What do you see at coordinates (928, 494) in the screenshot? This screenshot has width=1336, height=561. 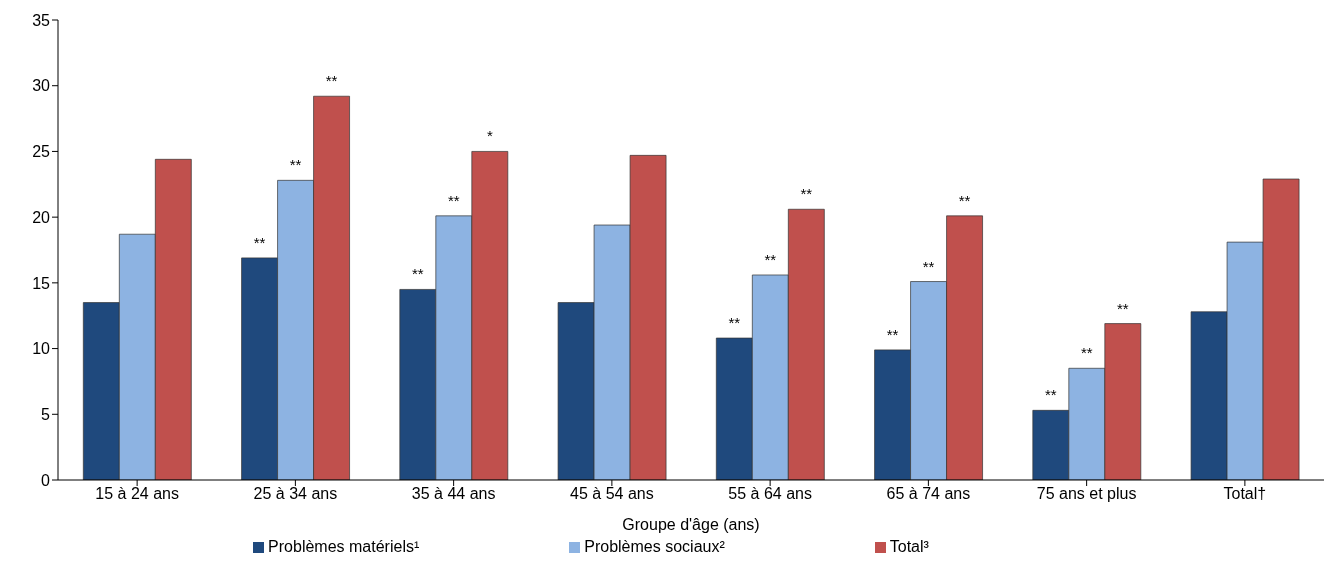 I see `x-tick-label: 65 à 74 ans` at bounding box center [928, 494].